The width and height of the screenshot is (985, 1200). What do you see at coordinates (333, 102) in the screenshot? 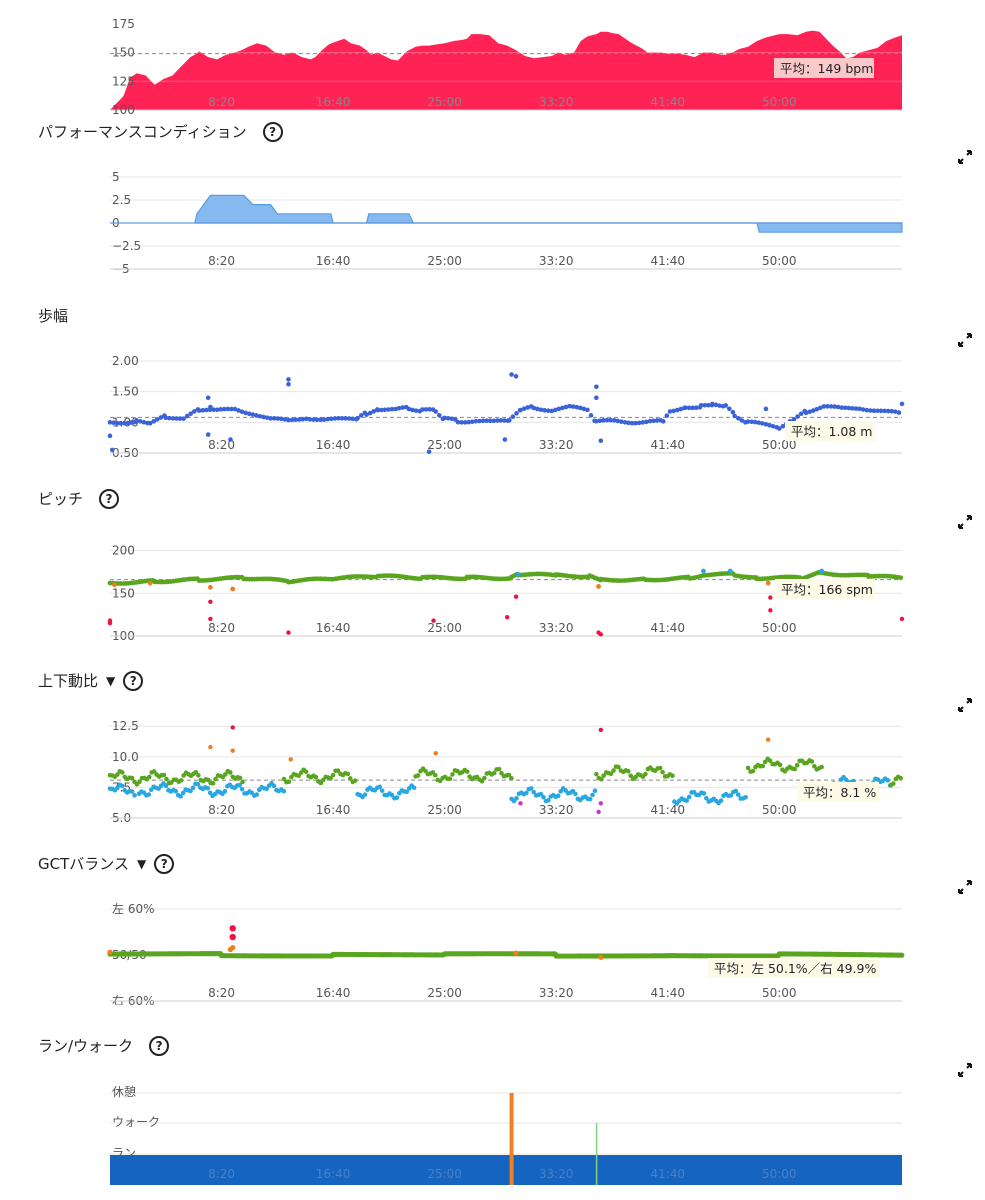
I see `x-tick-label: 16:40` at bounding box center [333, 102].